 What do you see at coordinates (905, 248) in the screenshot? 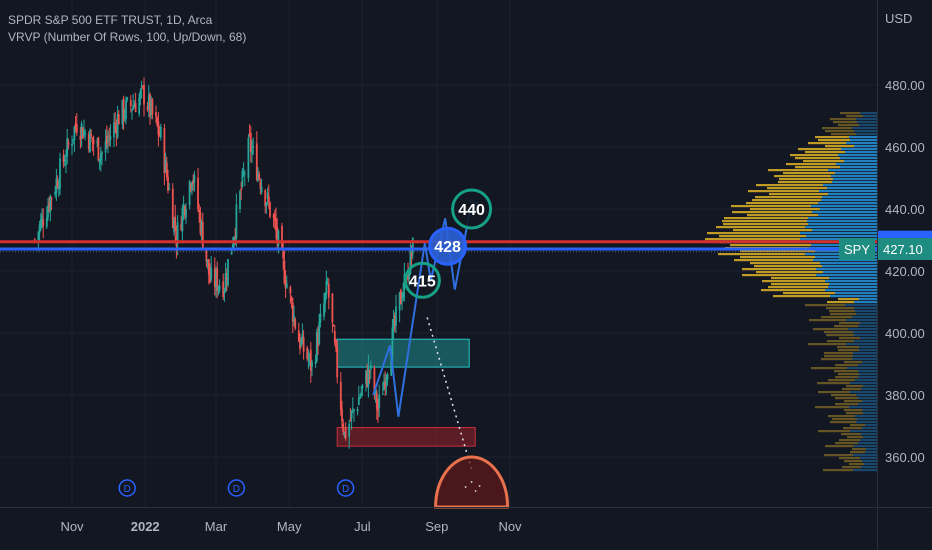
I see `spy-price-tag` at bounding box center [905, 248].